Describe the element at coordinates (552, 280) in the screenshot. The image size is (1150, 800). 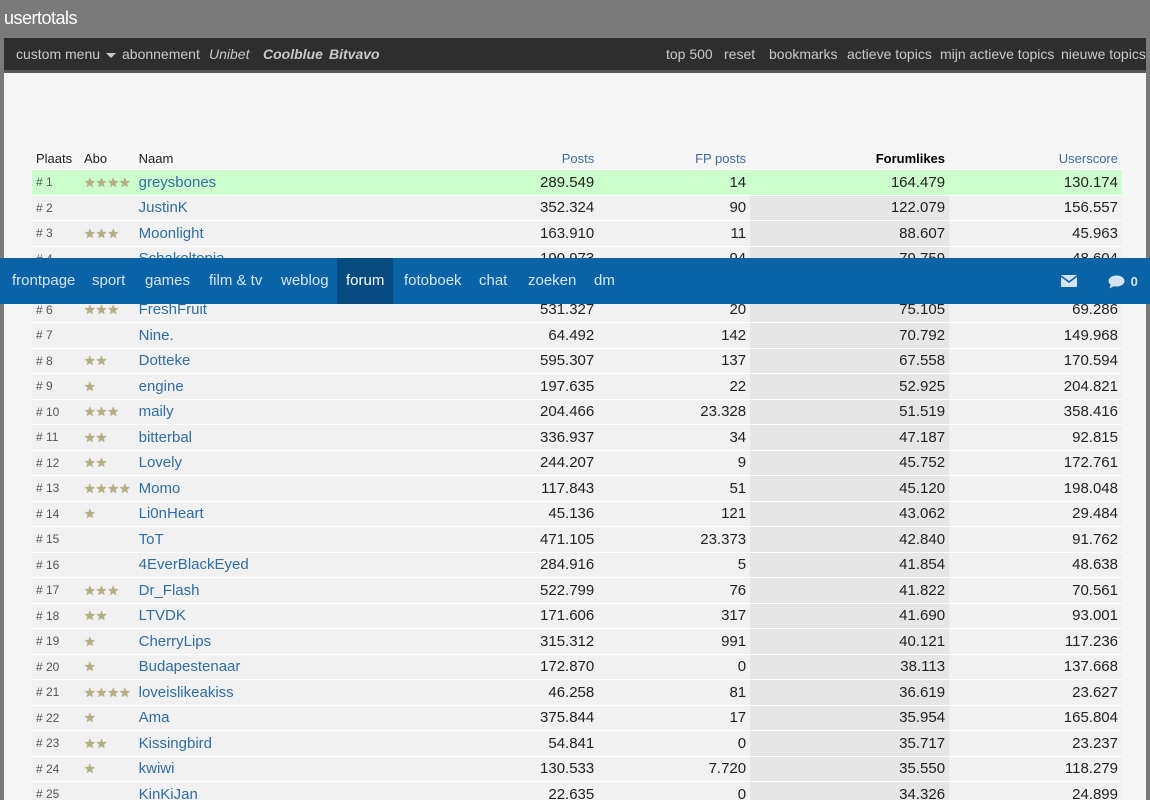
I see `nav-zoeken: zoeken` at that location.